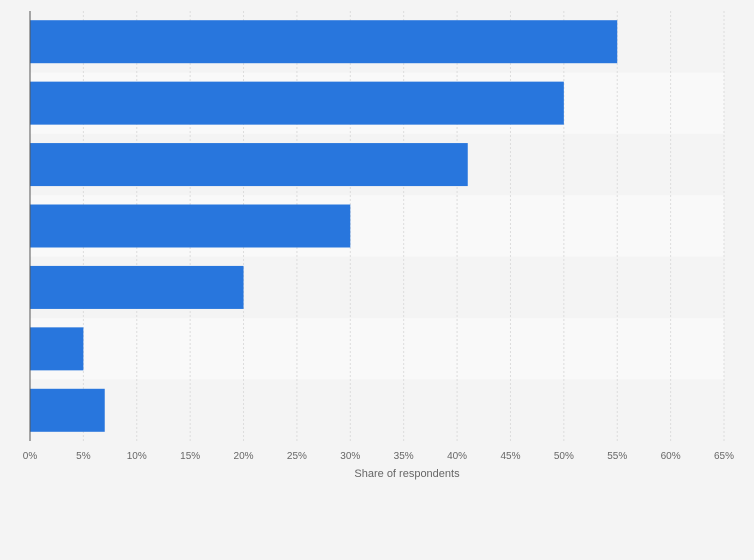 Image resolution: width=754 pixels, height=560 pixels. Describe the element at coordinates (510, 456) in the screenshot. I see `x-tick-label: 45%` at that location.